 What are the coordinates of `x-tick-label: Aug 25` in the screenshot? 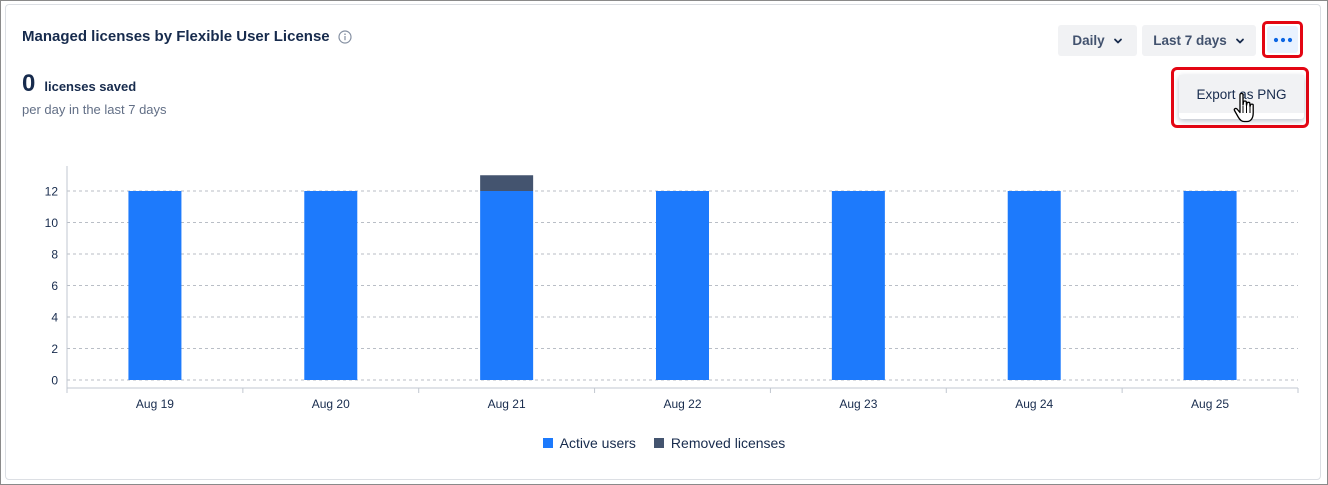 It's located at (1210, 404).